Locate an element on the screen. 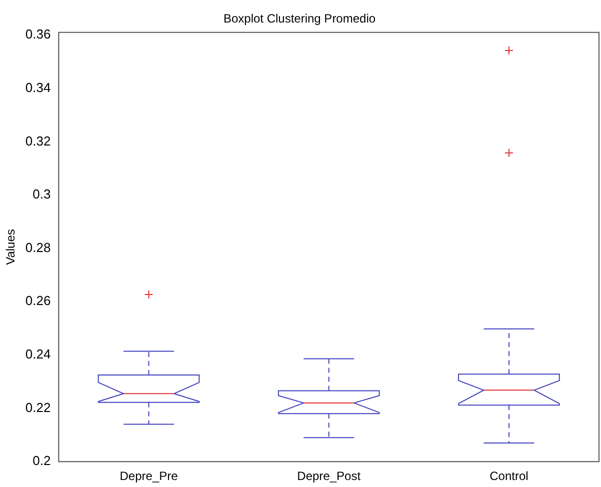 This screenshot has width=601, height=487. x-tick-label: Depre_Post is located at coordinates (329, 476).